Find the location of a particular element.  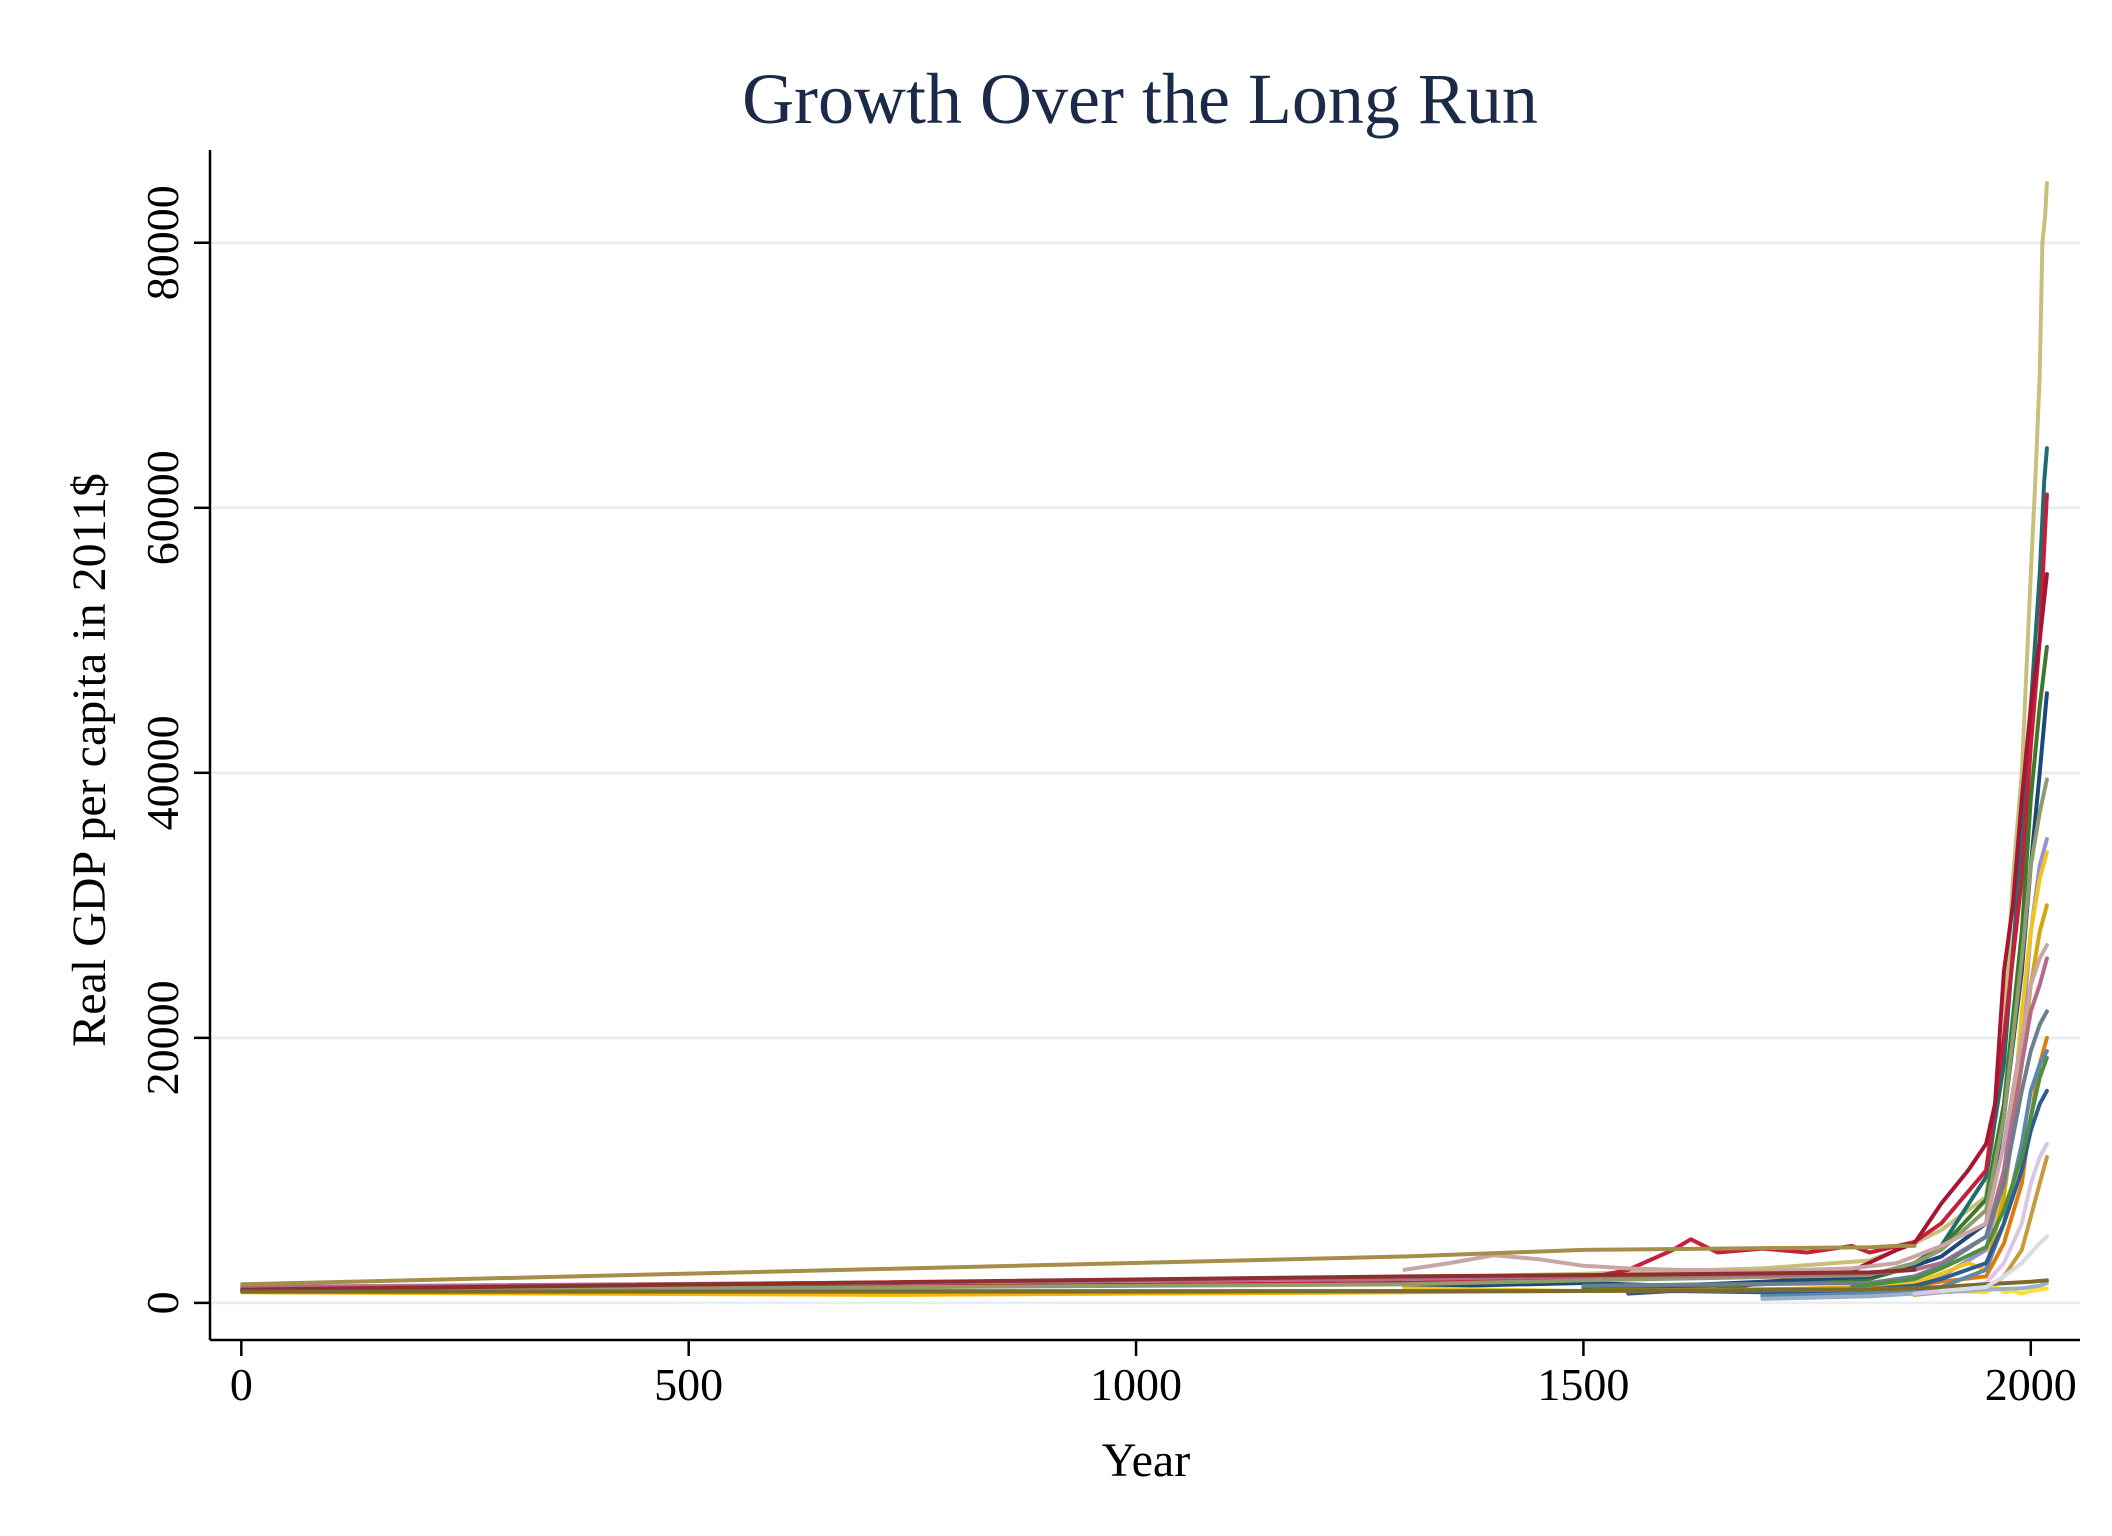

x-tick-label-2: 1000 is located at coordinates (1136, 1384).